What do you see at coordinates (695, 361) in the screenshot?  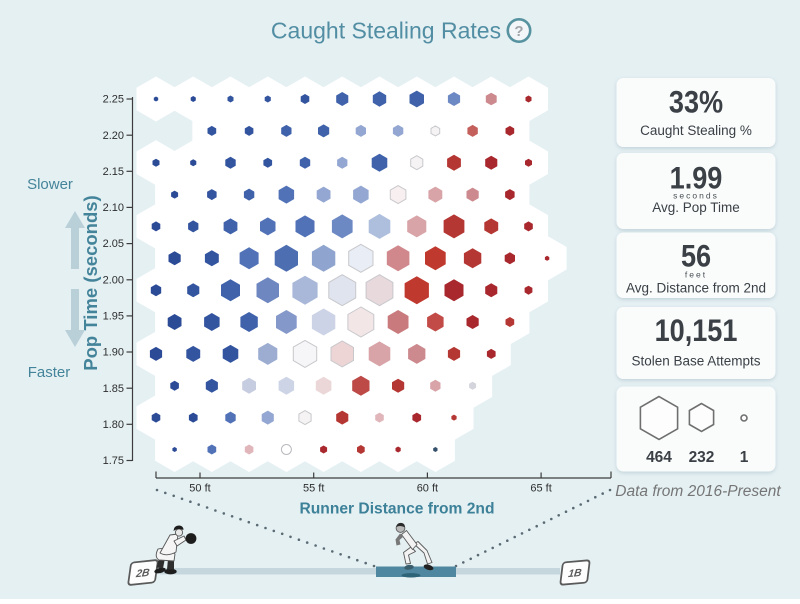 I see `svg-text: Stolen Base Attempts` at bounding box center [695, 361].